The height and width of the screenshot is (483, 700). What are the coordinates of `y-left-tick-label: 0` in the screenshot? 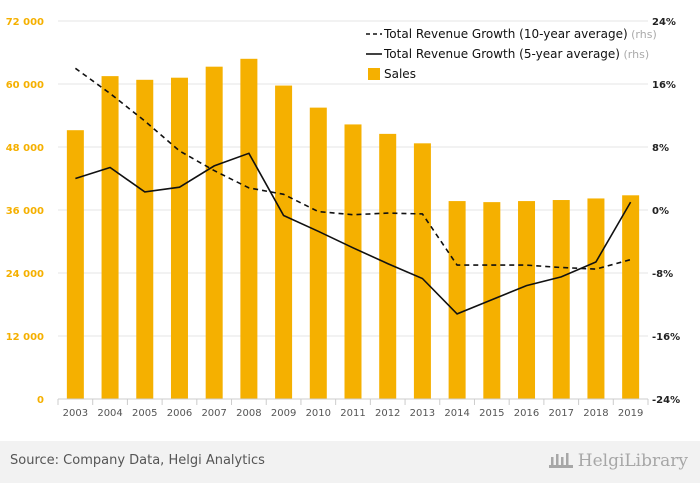 It's located at (40, 400).